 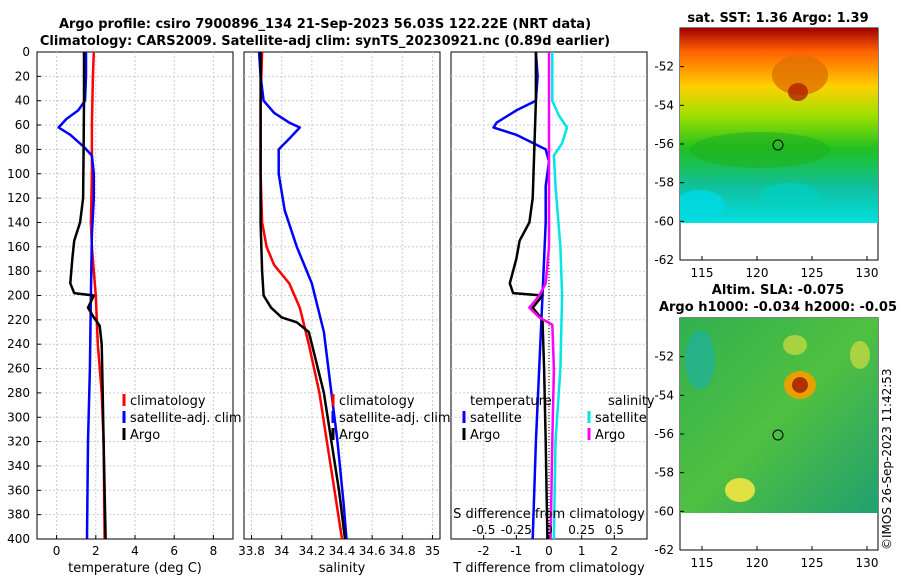 What do you see at coordinates (18, 320) in the screenshot?
I see `y-tick-label: 220` at bounding box center [18, 320].